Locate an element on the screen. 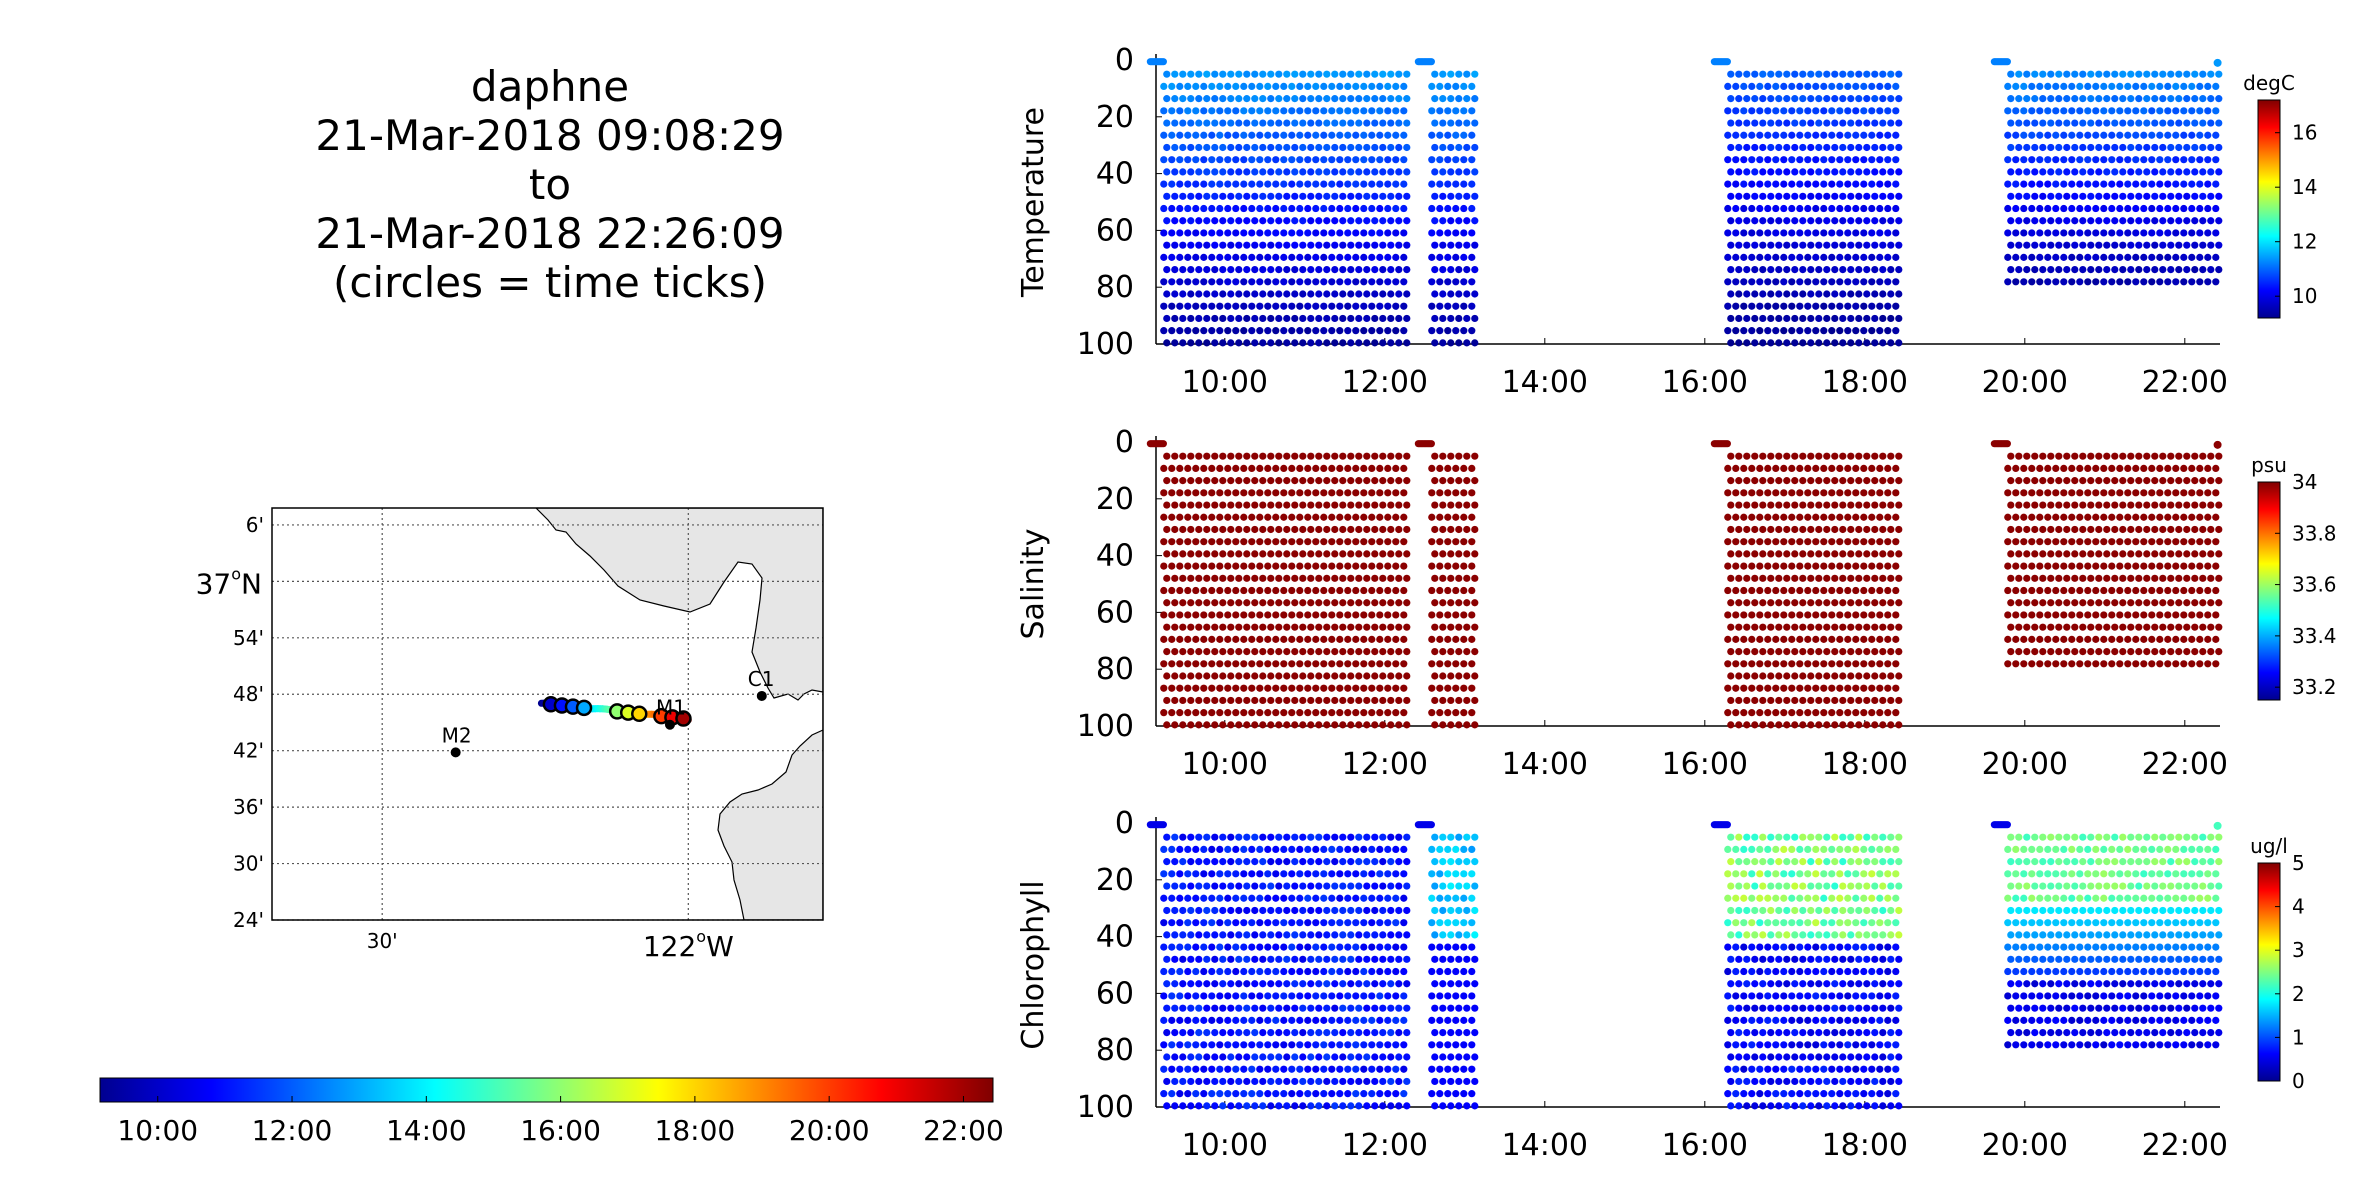  map-frame is located at coordinates (547, 714).